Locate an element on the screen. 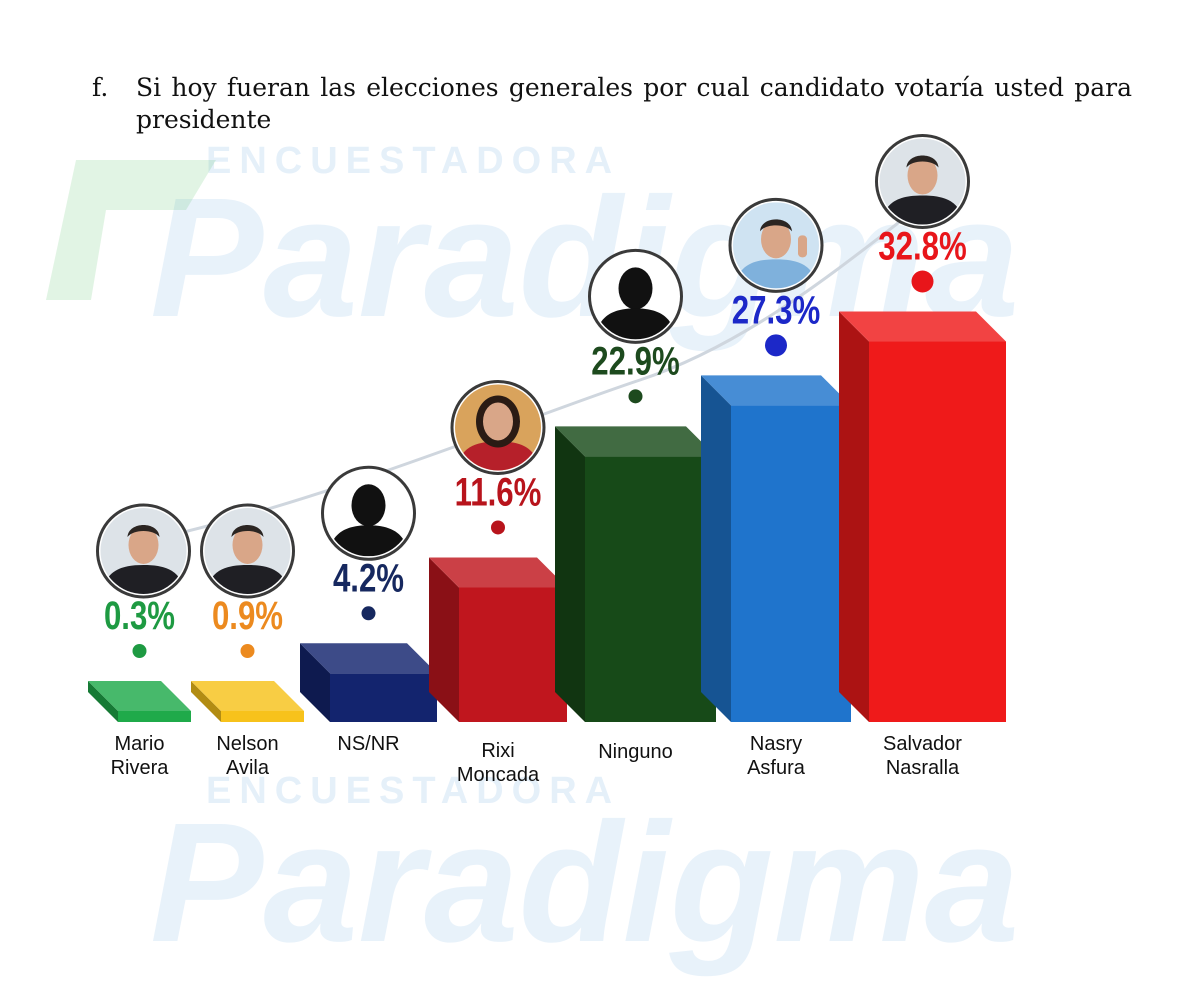 Image resolution: width=1200 pixels, height=981 pixels. category-label: Nasry Asfura is located at coordinates (776, 756).